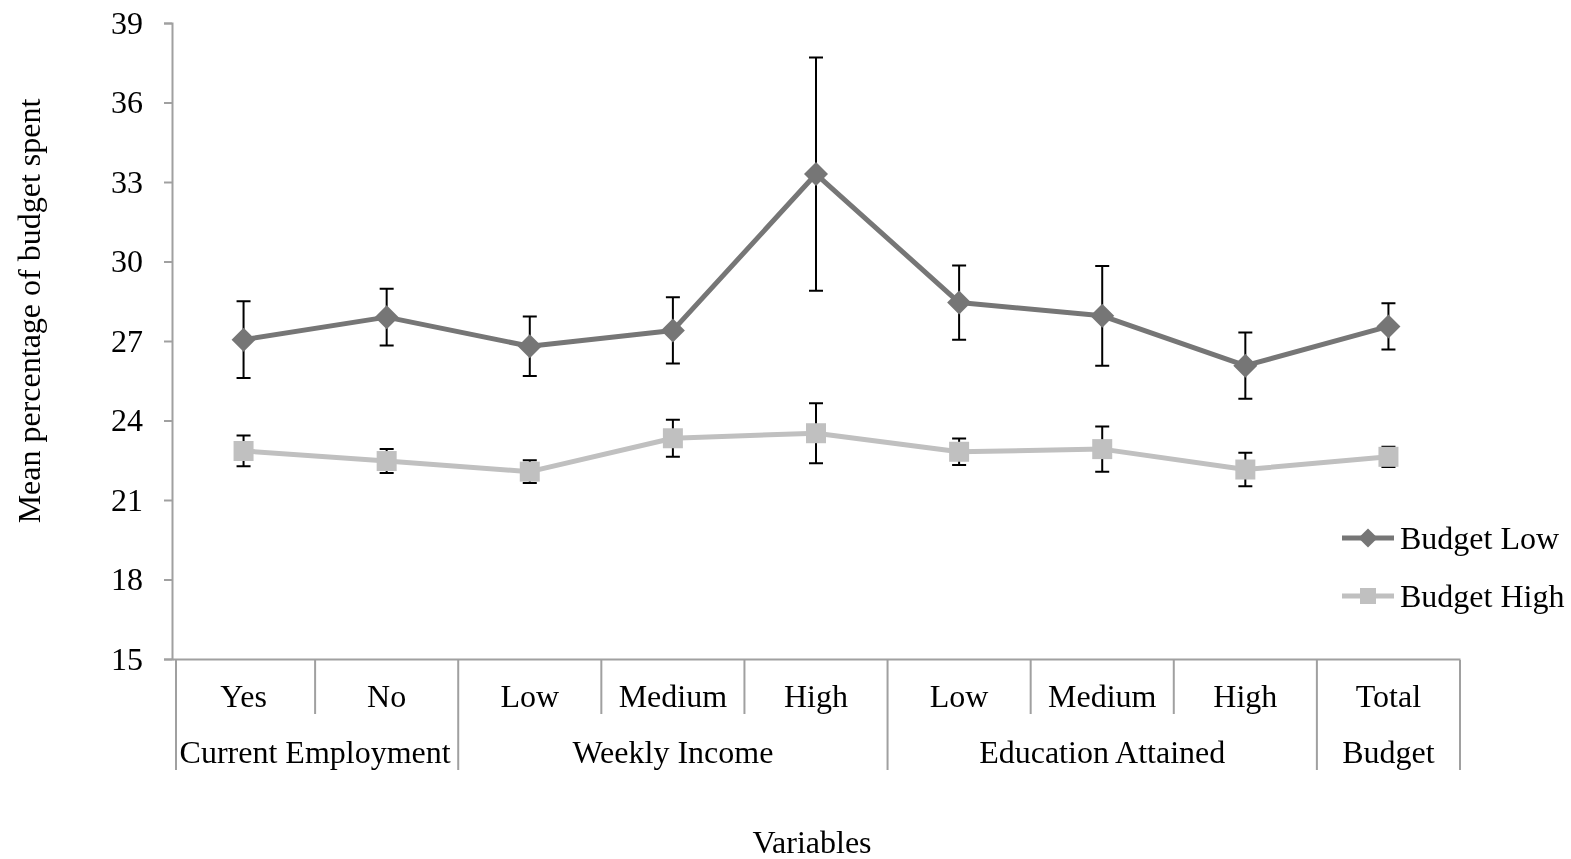 The image size is (1571, 859). What do you see at coordinates (127, 420) in the screenshot?
I see `y-tick-label: 24` at bounding box center [127, 420].